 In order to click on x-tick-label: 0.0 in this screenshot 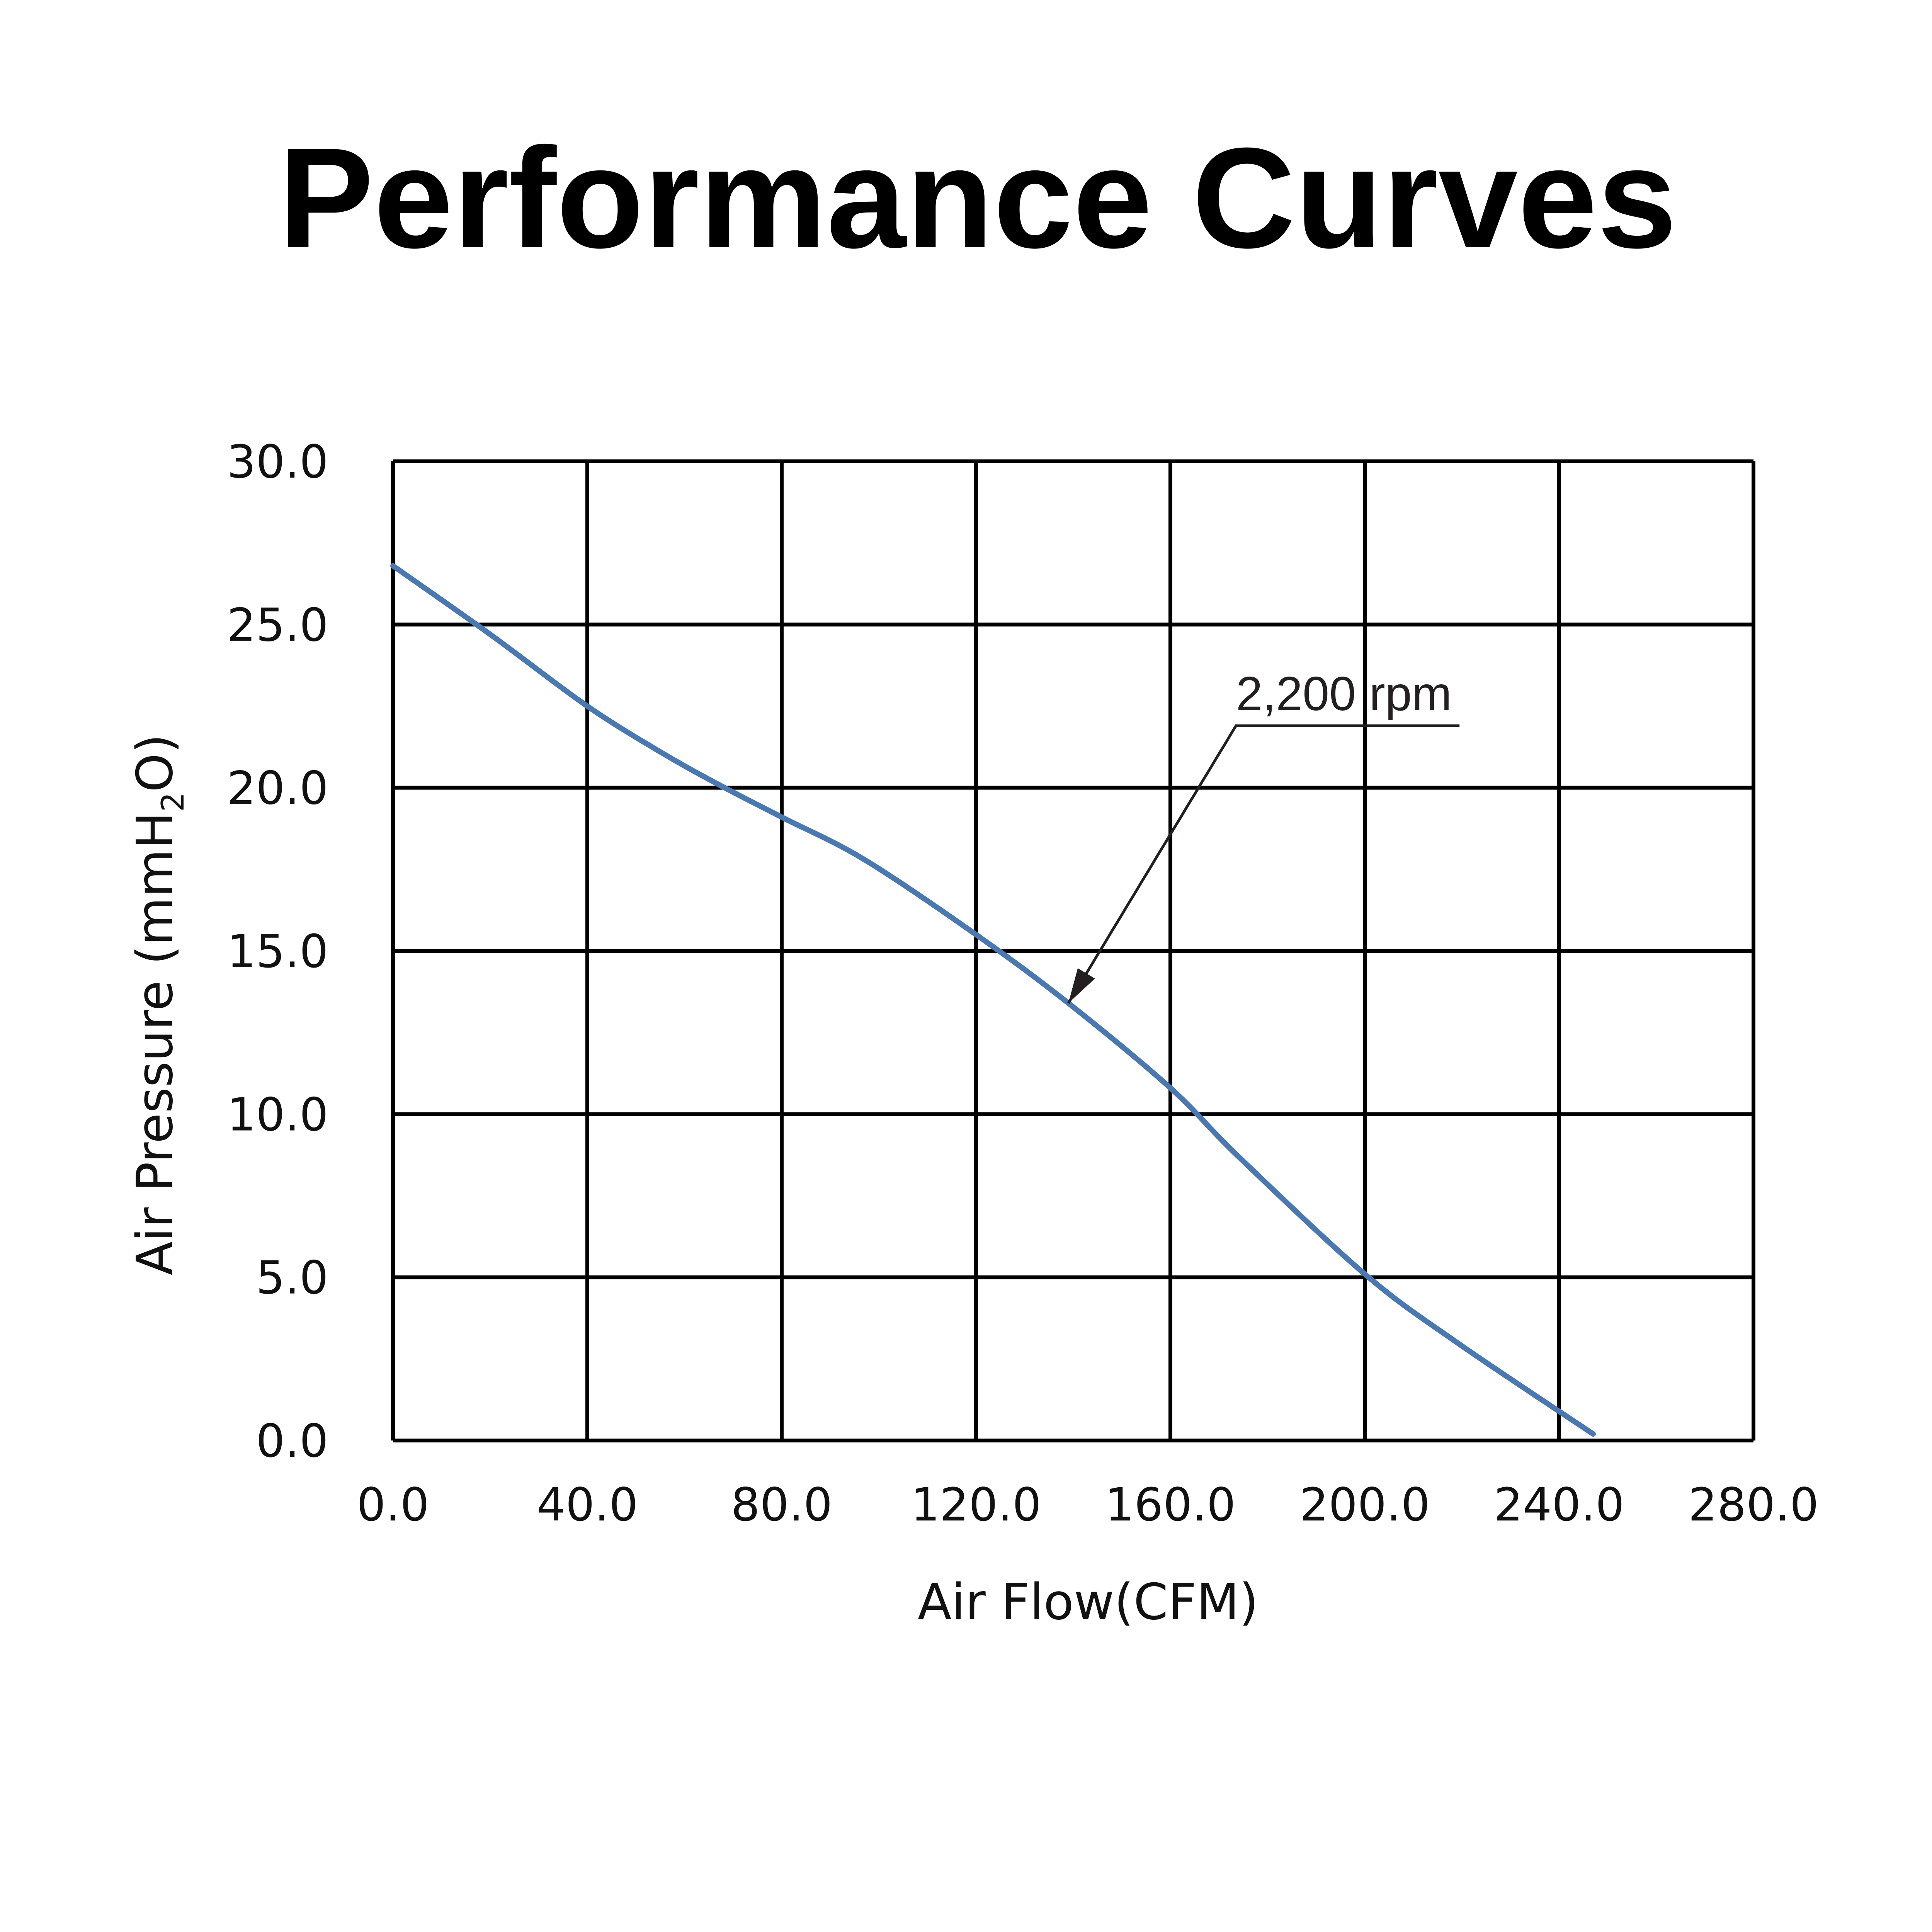, I will do `click(393, 1504)`.